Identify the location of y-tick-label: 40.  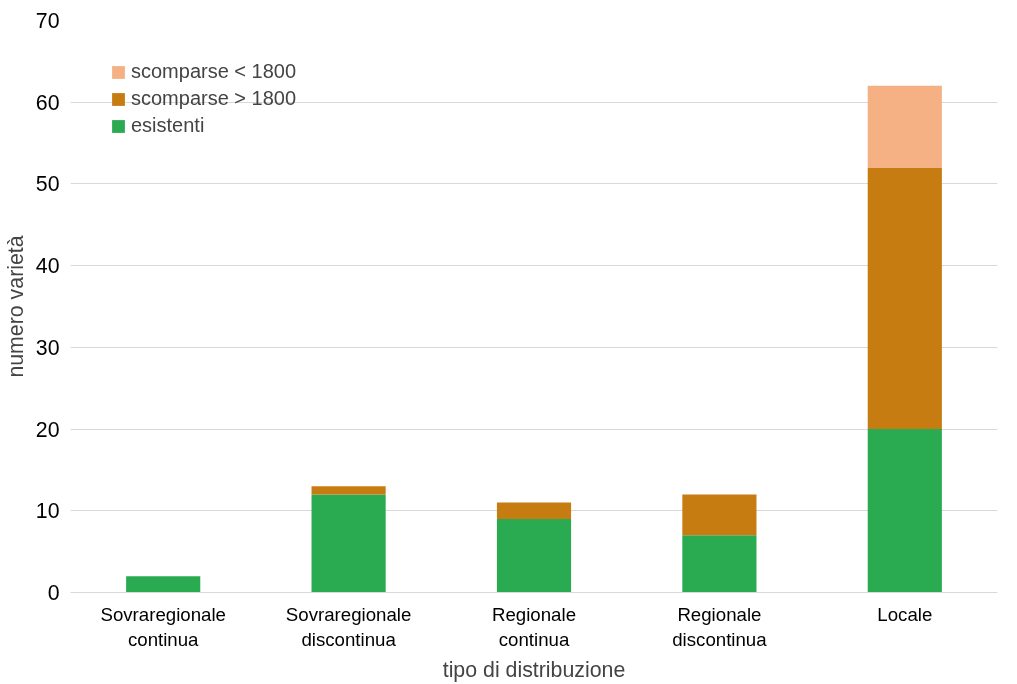
(47, 266).